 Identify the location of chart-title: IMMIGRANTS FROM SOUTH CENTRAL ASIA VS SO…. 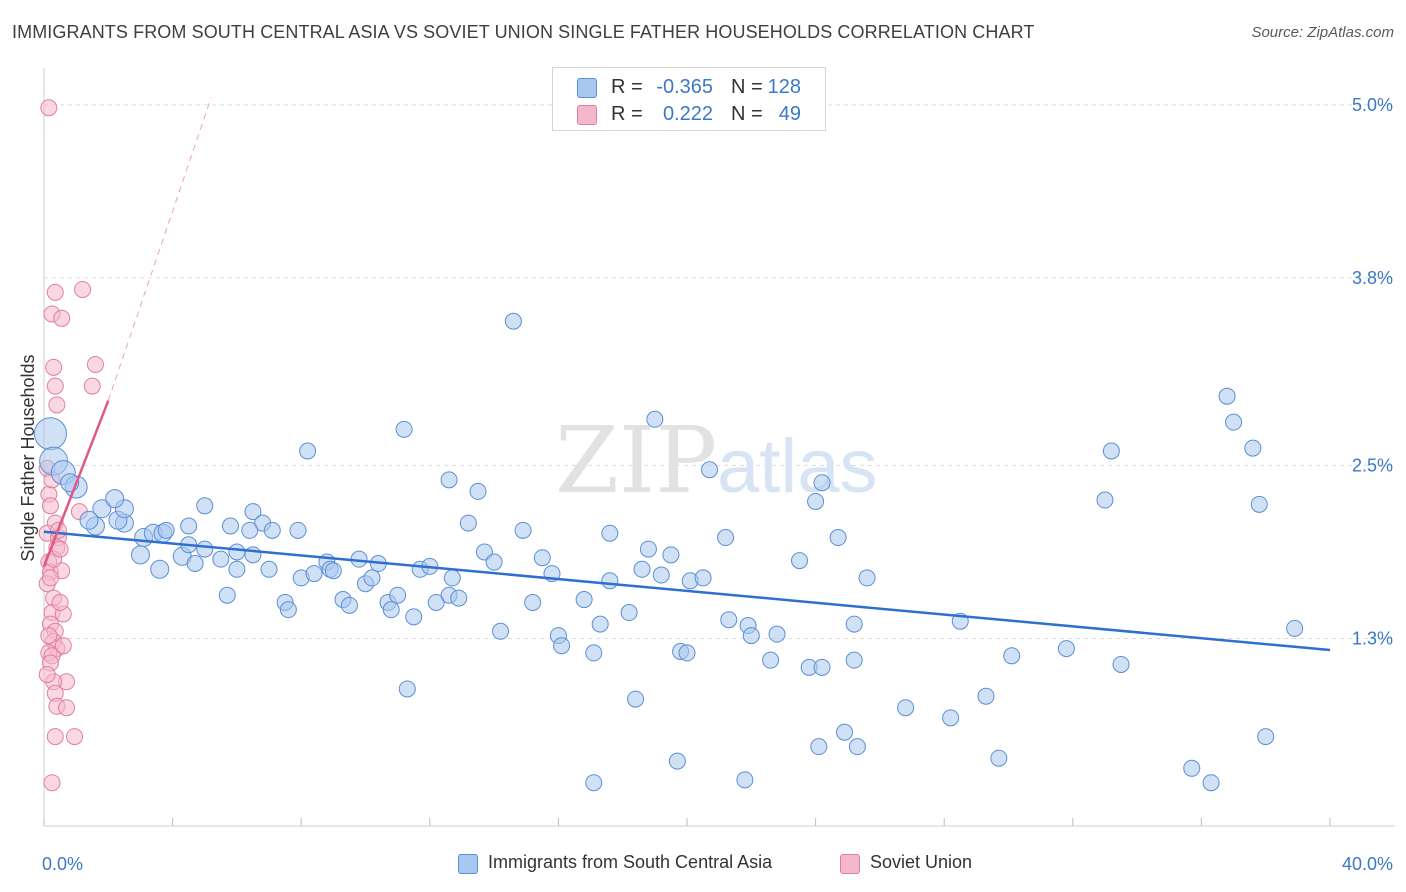
(523, 32).